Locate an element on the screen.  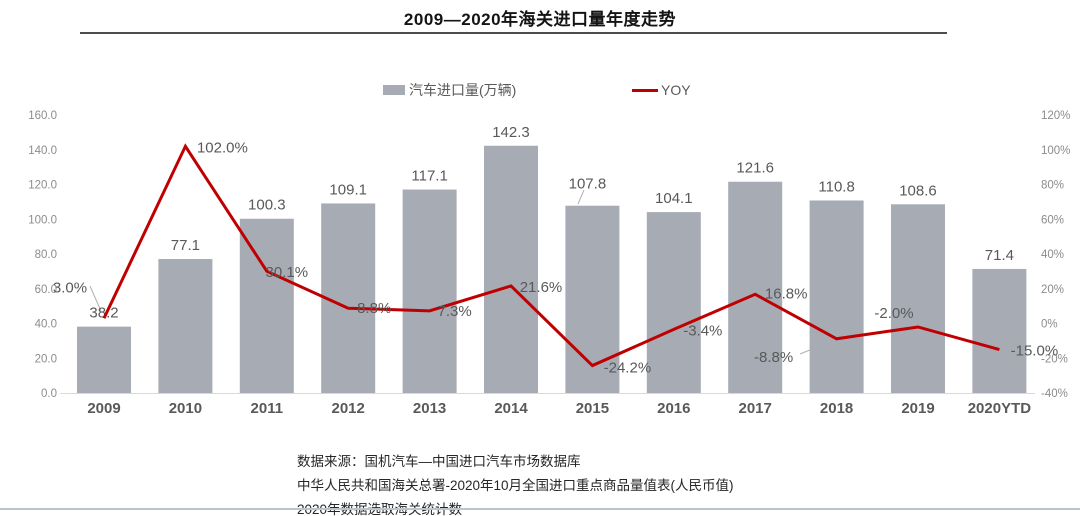
bar-value-label: 38.2 is located at coordinates (103, 313).